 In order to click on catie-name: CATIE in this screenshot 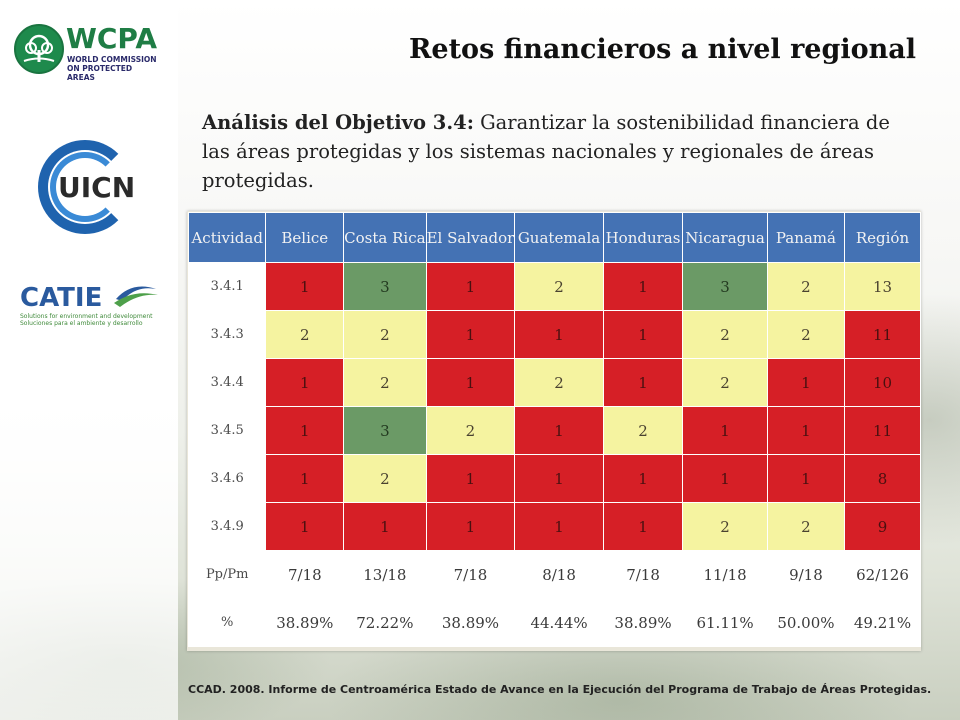, I will do `click(61, 298)`.